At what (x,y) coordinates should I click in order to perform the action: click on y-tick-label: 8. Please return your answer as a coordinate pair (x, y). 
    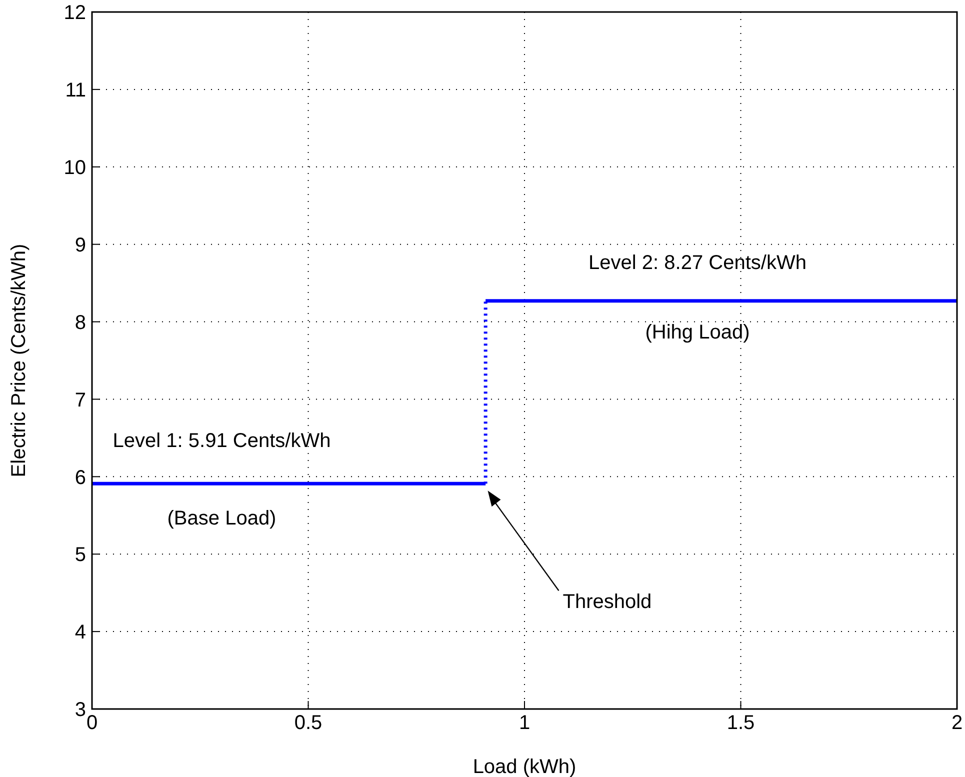
    Looking at the image, I should click on (80, 323).